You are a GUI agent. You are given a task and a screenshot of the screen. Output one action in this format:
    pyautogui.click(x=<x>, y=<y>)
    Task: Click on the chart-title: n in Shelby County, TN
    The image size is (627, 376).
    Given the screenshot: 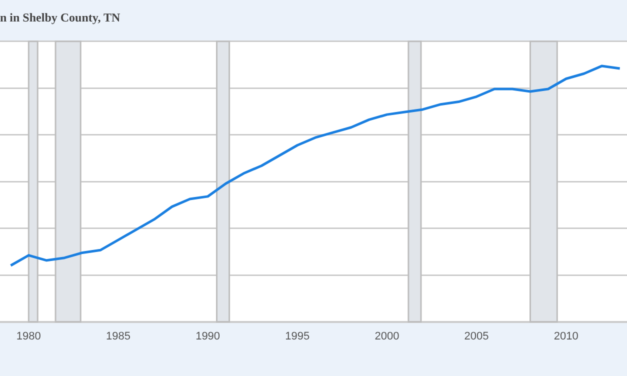 What is the action you would take?
    pyautogui.click(x=60, y=17)
    